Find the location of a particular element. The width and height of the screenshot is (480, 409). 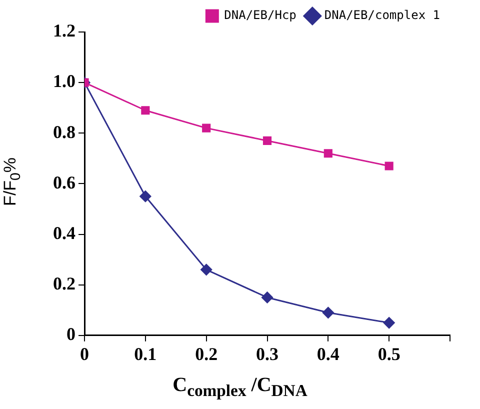

y-tick-label: 1.2 is located at coordinates (64, 30).